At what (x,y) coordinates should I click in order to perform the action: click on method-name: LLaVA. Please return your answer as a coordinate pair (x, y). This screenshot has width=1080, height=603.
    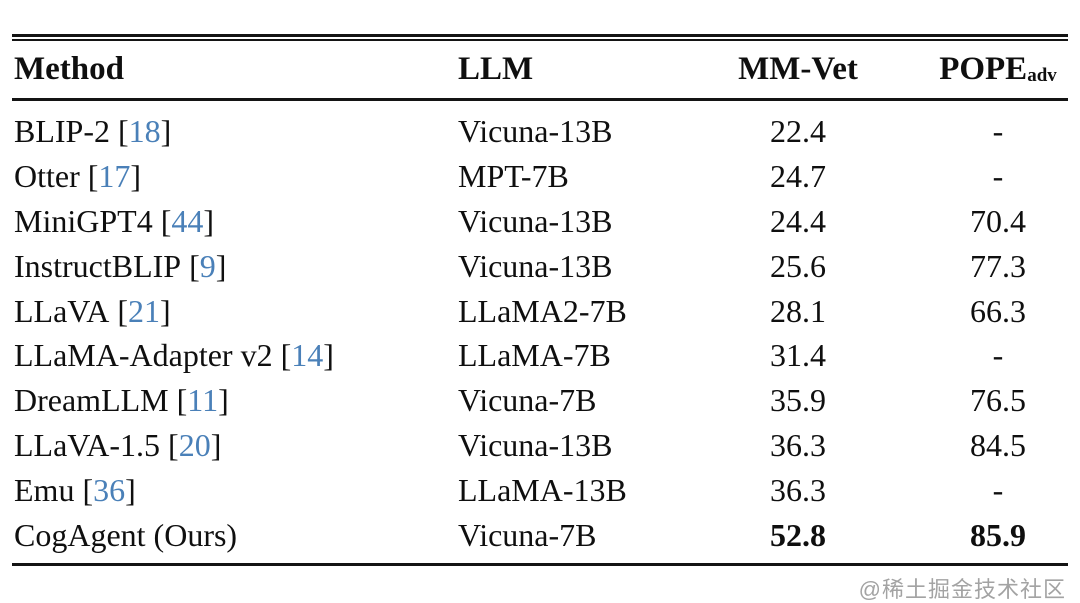
    Looking at the image, I should click on (62, 310).